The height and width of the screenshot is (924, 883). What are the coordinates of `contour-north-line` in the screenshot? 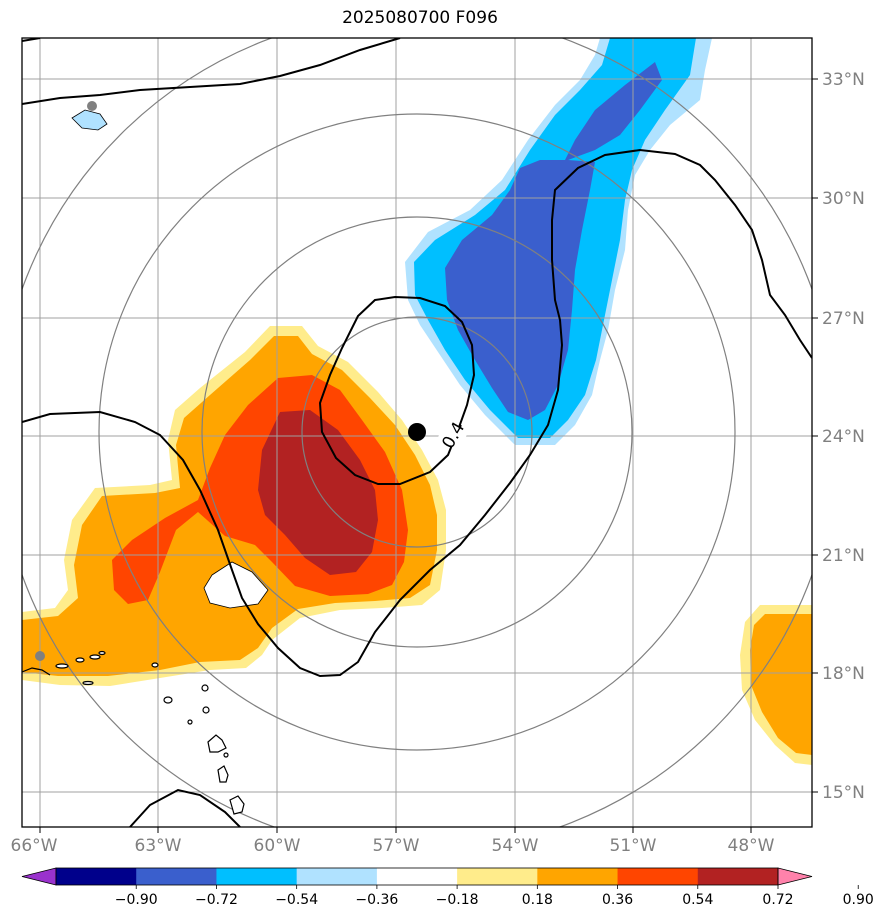 It's located at (211, 71).